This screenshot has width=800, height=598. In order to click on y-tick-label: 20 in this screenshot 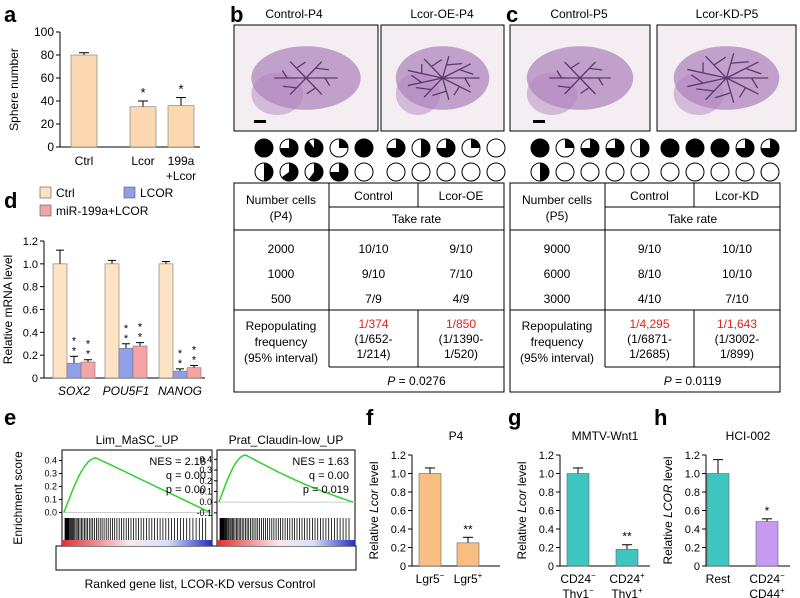, I will do `click(48, 124)`.